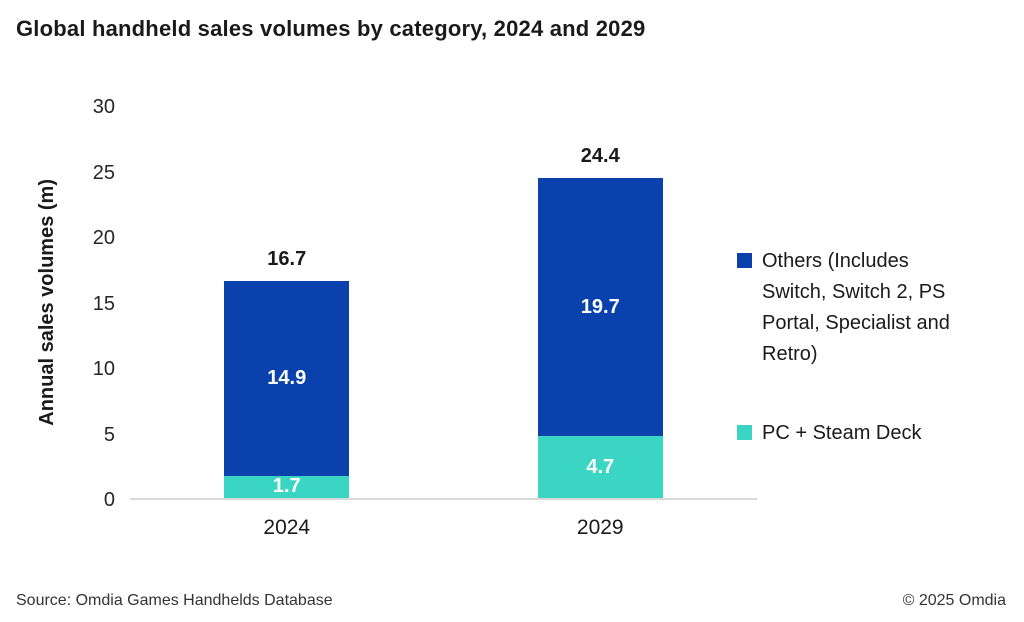 The image size is (1024, 622). What do you see at coordinates (103, 107) in the screenshot?
I see `y-tick-label: 30` at bounding box center [103, 107].